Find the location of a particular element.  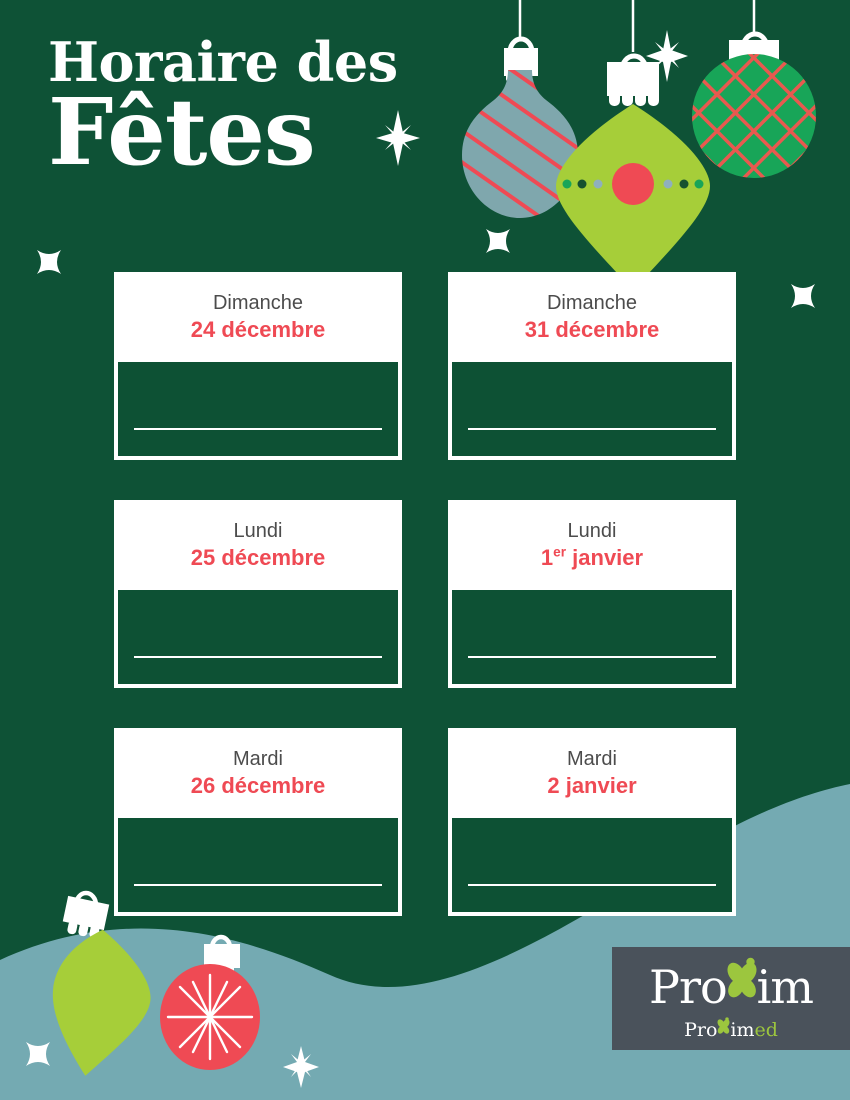

date-month: janvier is located at coordinates (605, 558).